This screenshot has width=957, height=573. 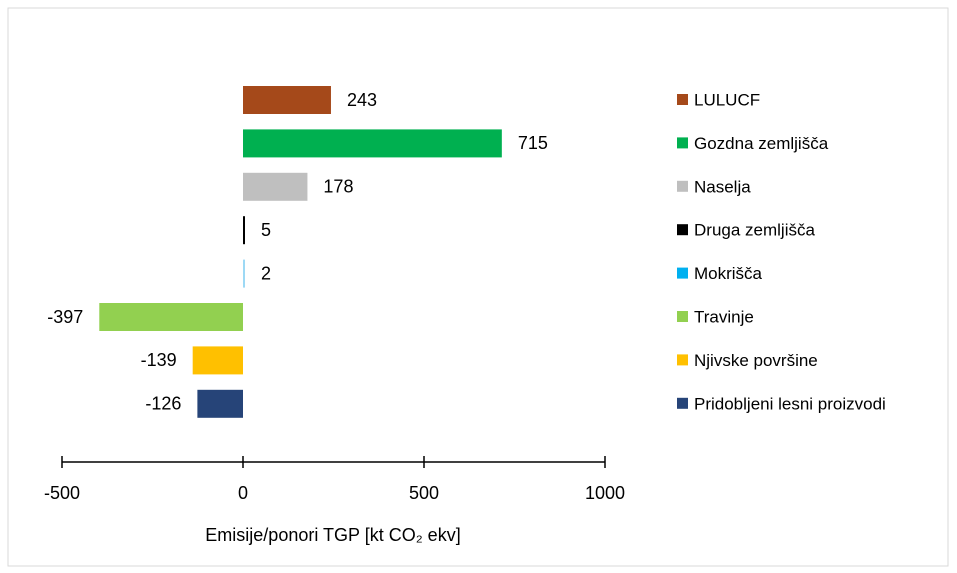 I want to click on data-label: -139, so click(x=159, y=360).